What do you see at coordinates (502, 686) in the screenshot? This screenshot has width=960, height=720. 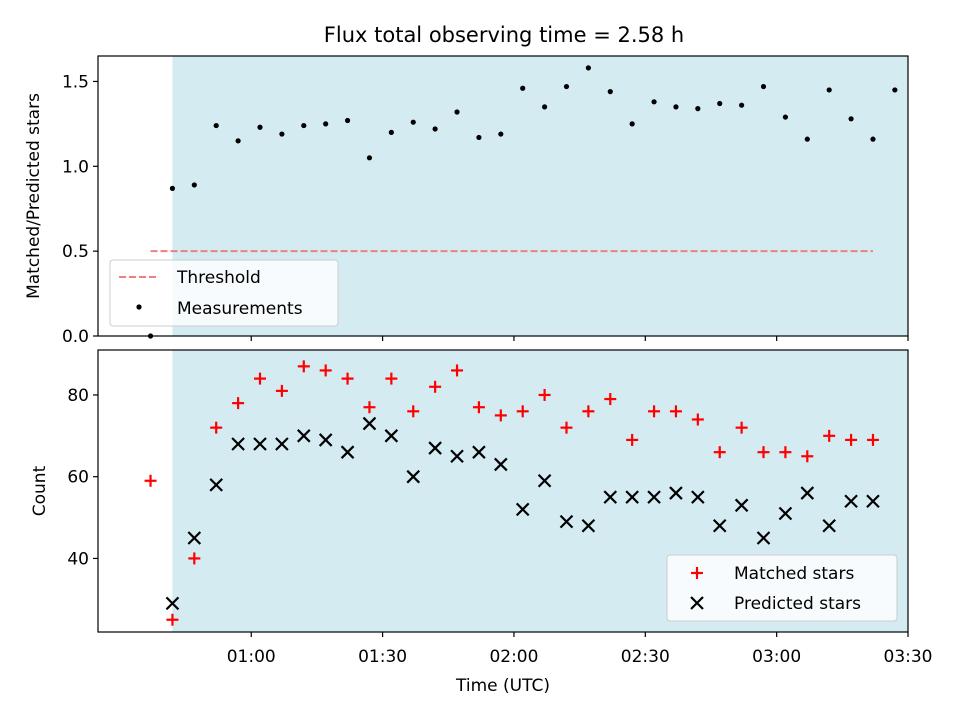 I see `x-axis-label: Time (UTC)` at bounding box center [502, 686].